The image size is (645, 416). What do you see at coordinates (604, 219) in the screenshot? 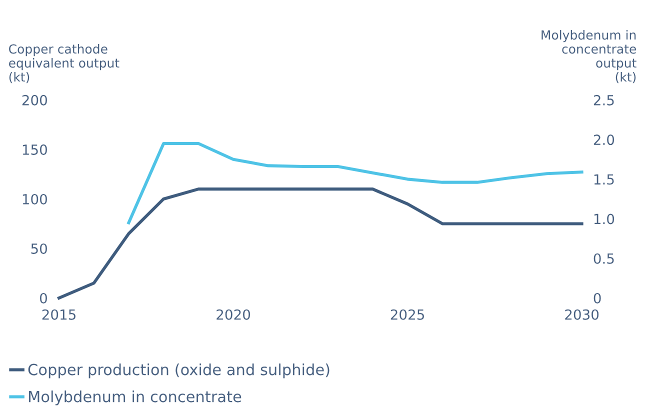
I see `y2-tick-label: 1.0` at bounding box center [604, 219].